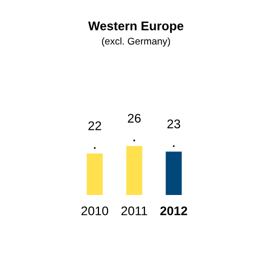 The height and width of the screenshot is (260, 272). I want to click on data-label: 22, so click(95, 125).